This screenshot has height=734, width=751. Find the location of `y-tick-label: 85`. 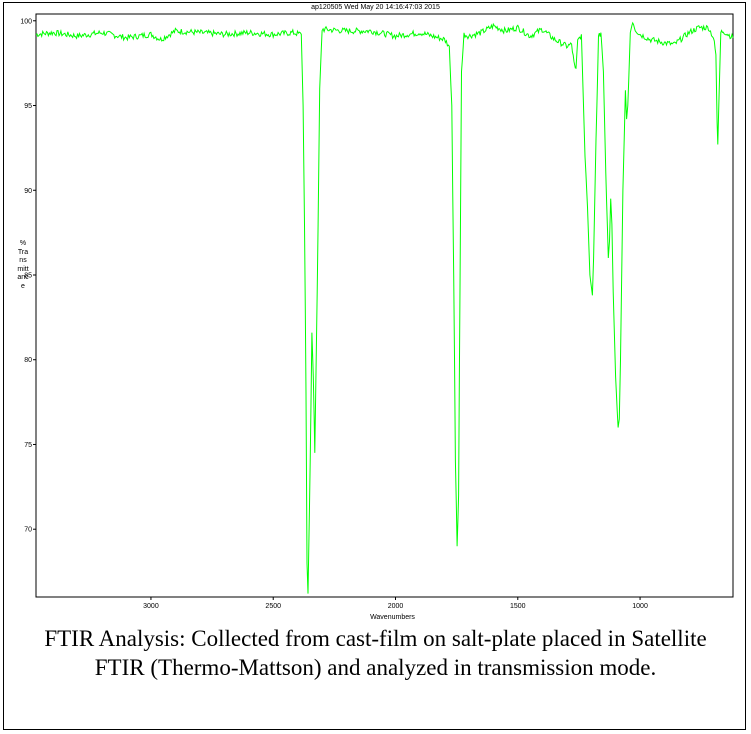

y-tick-label: 85 is located at coordinates (28, 275).